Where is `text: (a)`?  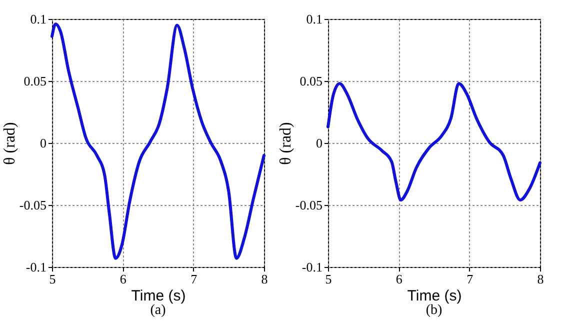 text: (a) is located at coordinates (158, 310).